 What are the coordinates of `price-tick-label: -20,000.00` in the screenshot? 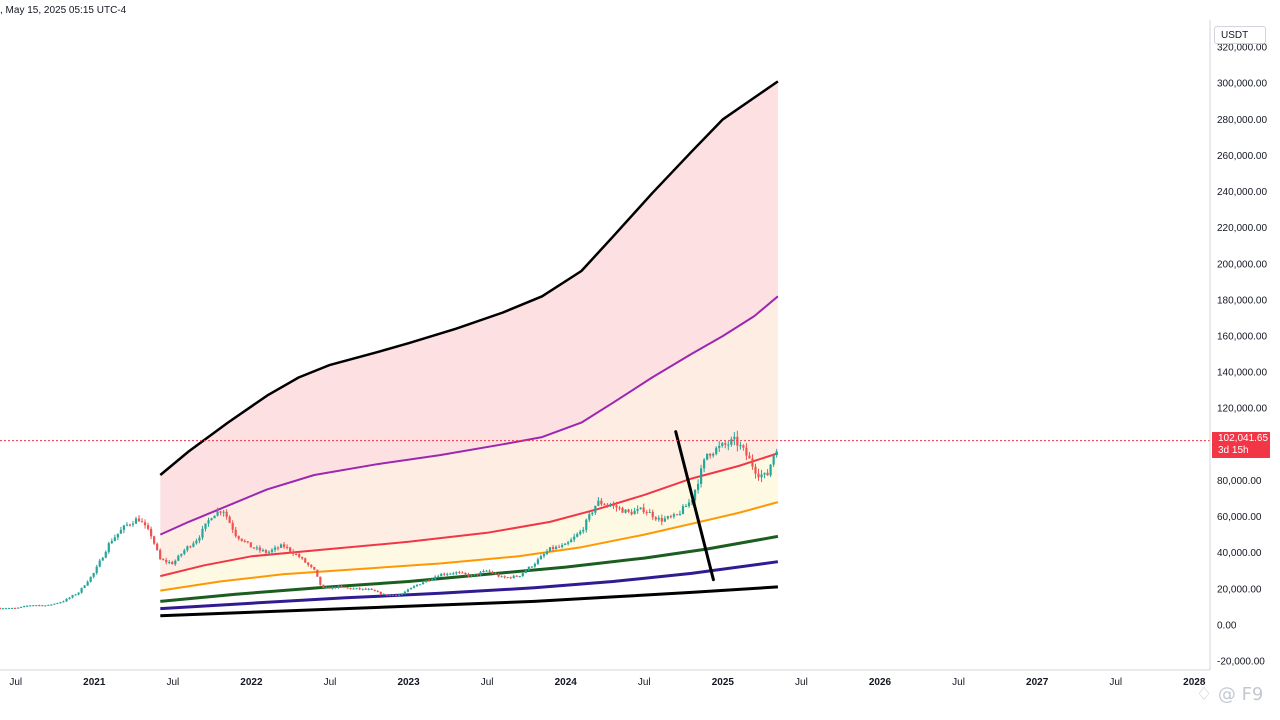 It's located at (1241, 661).